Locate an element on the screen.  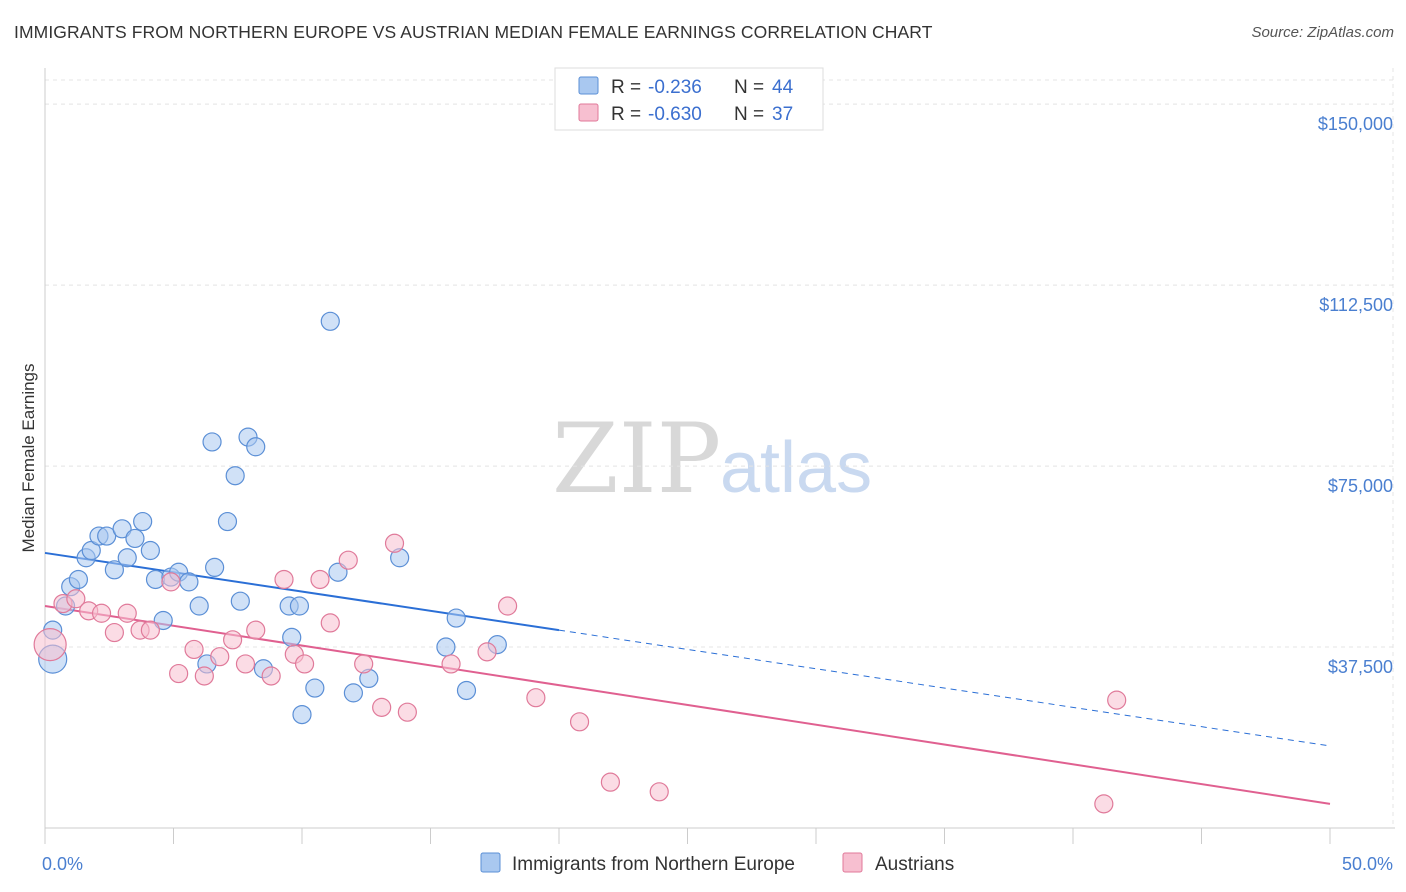
series-legend-label-austrians: Austrians is located at coordinates (914, 864).